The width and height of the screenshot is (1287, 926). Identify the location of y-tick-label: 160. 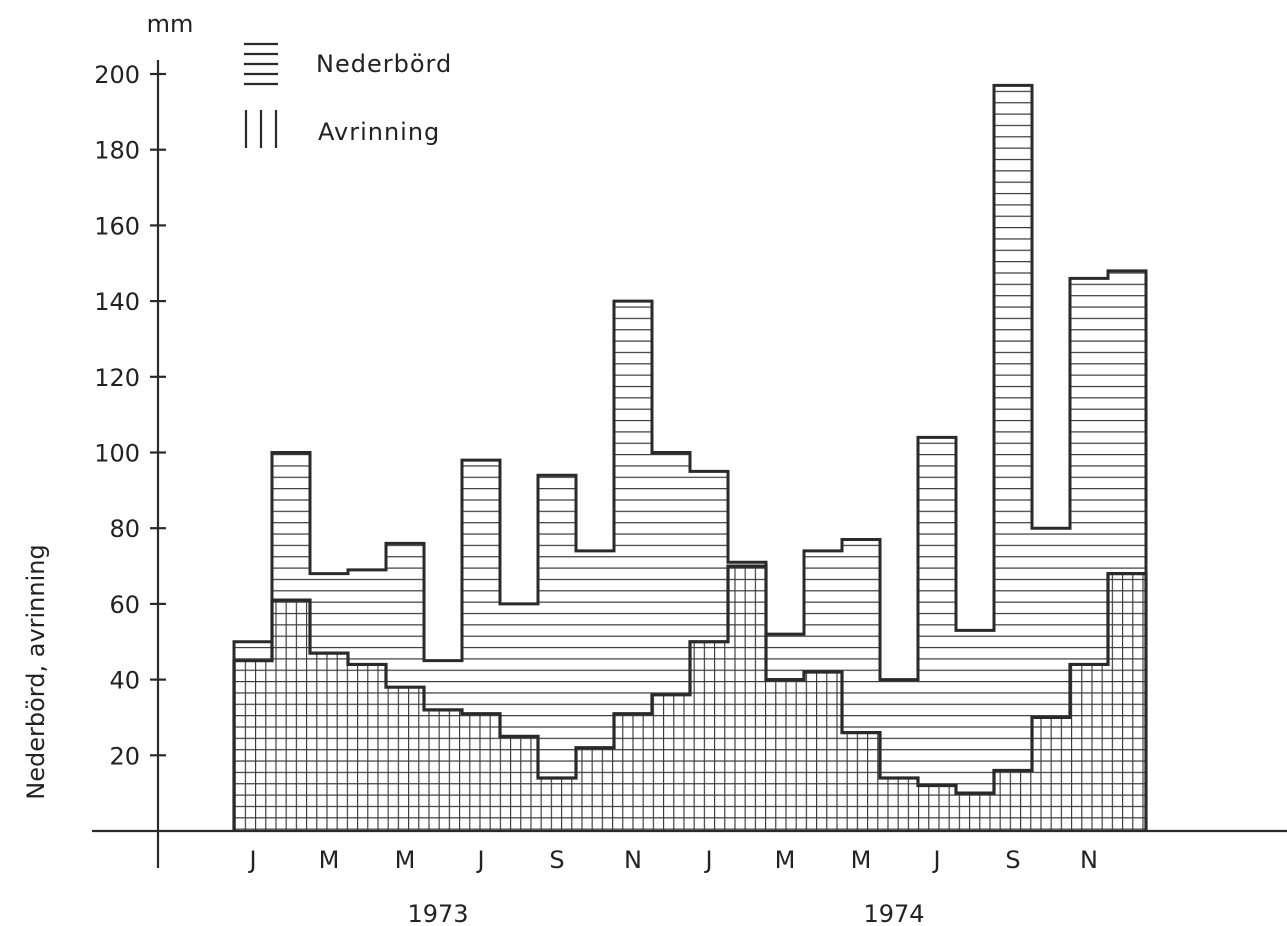
(117, 226).